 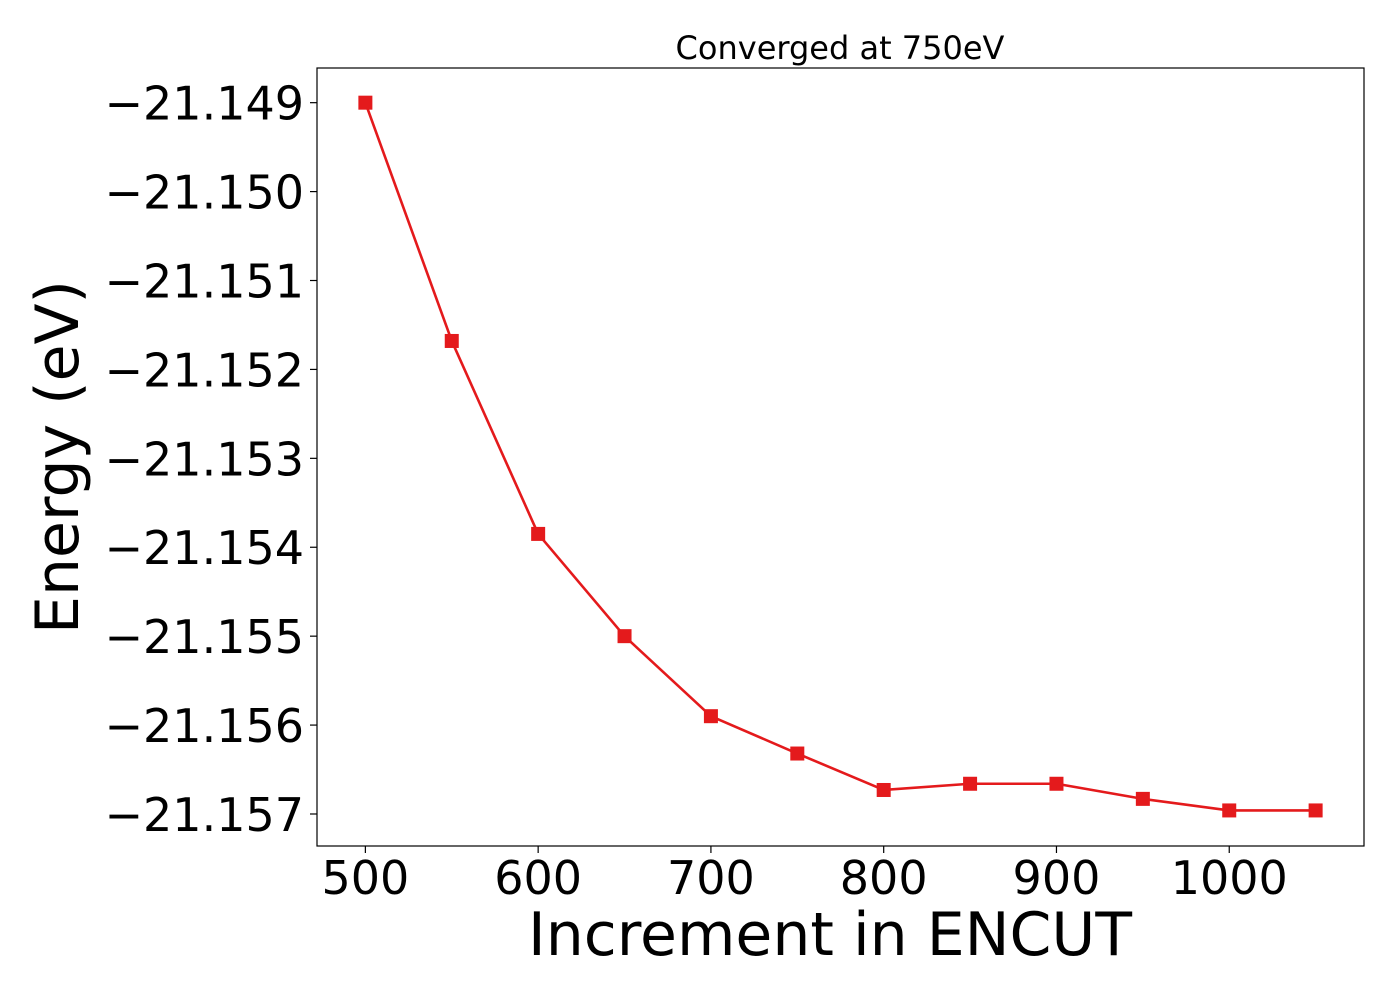 What do you see at coordinates (205, 282) in the screenshot?
I see `y-tick-label: −21.151` at bounding box center [205, 282].